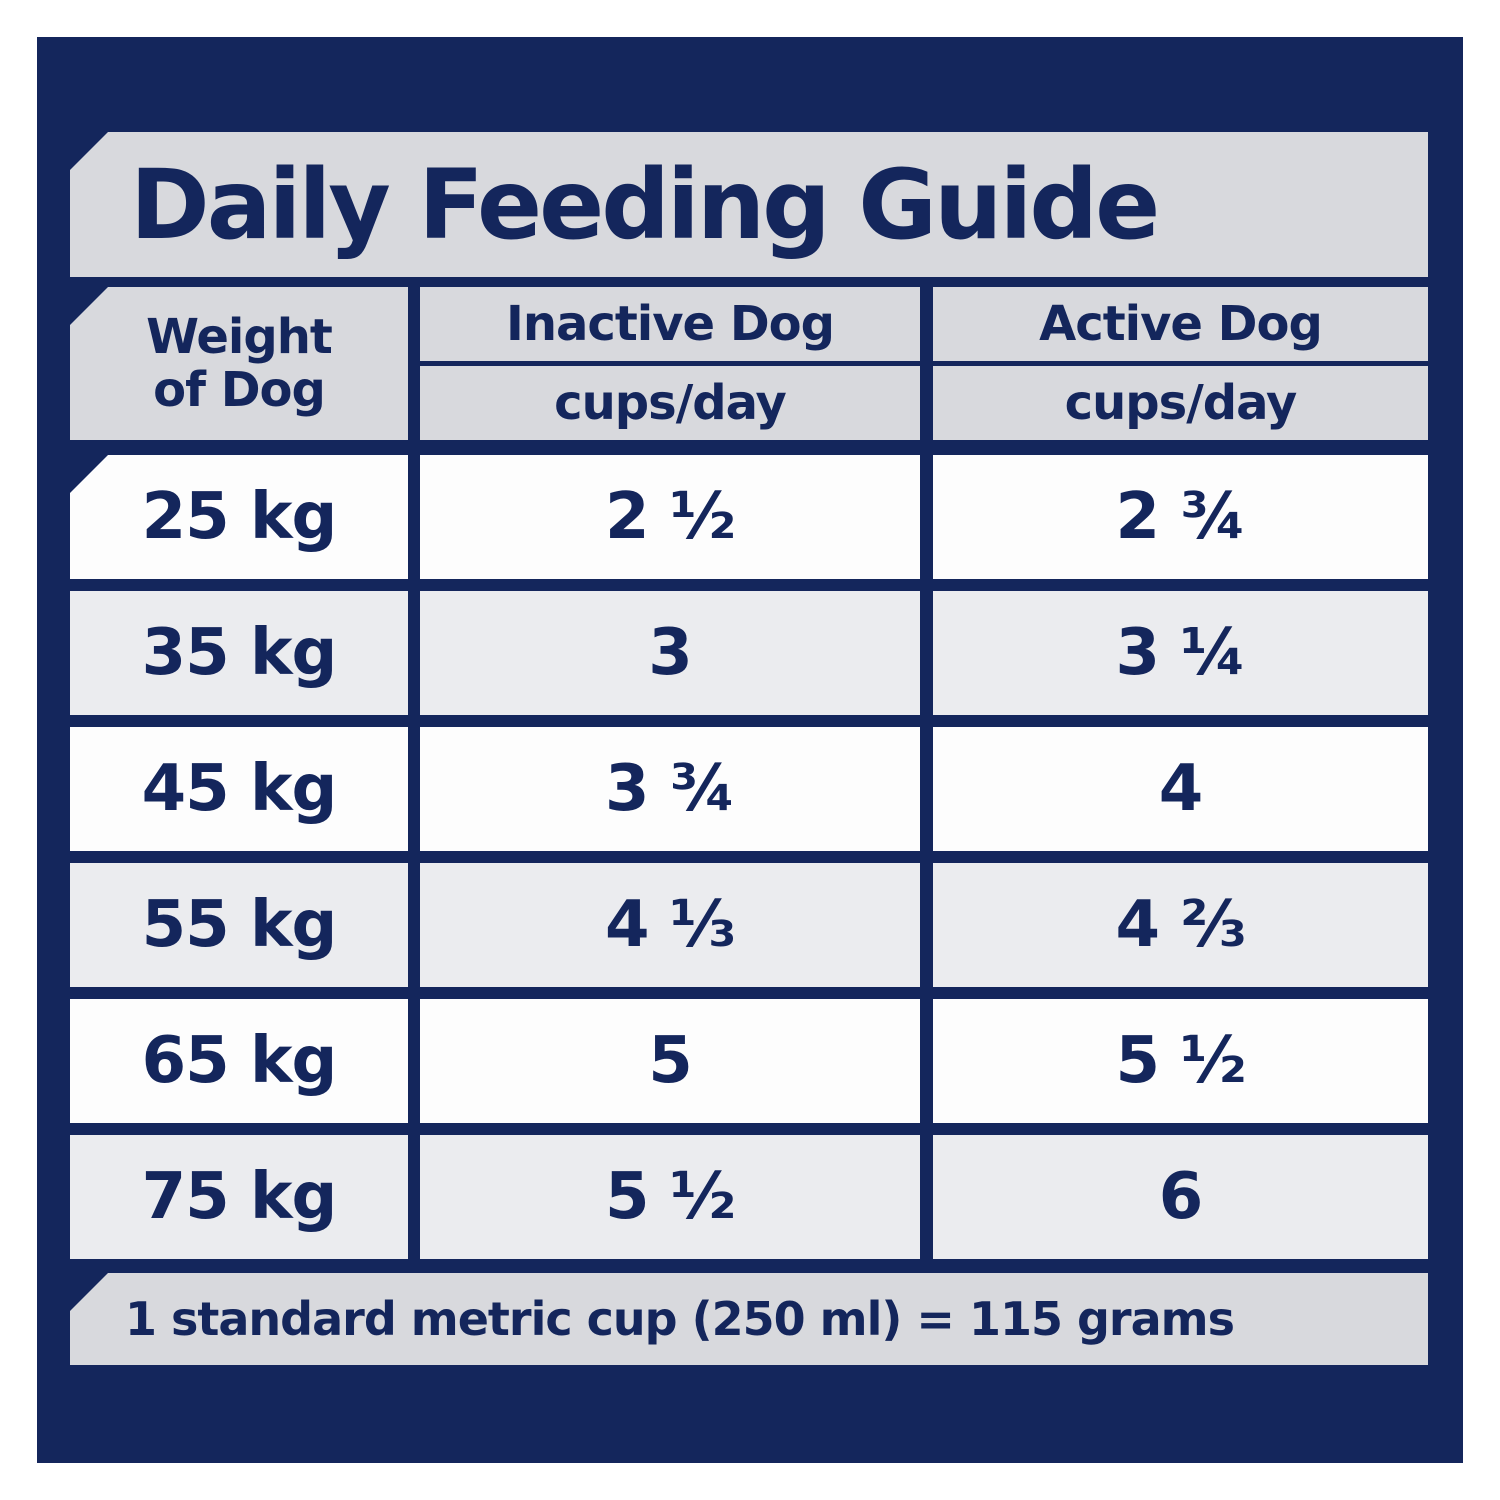 This screenshot has width=1500, height=1500. I want to click on weight-cell: 75 kg, so click(239, 1197).